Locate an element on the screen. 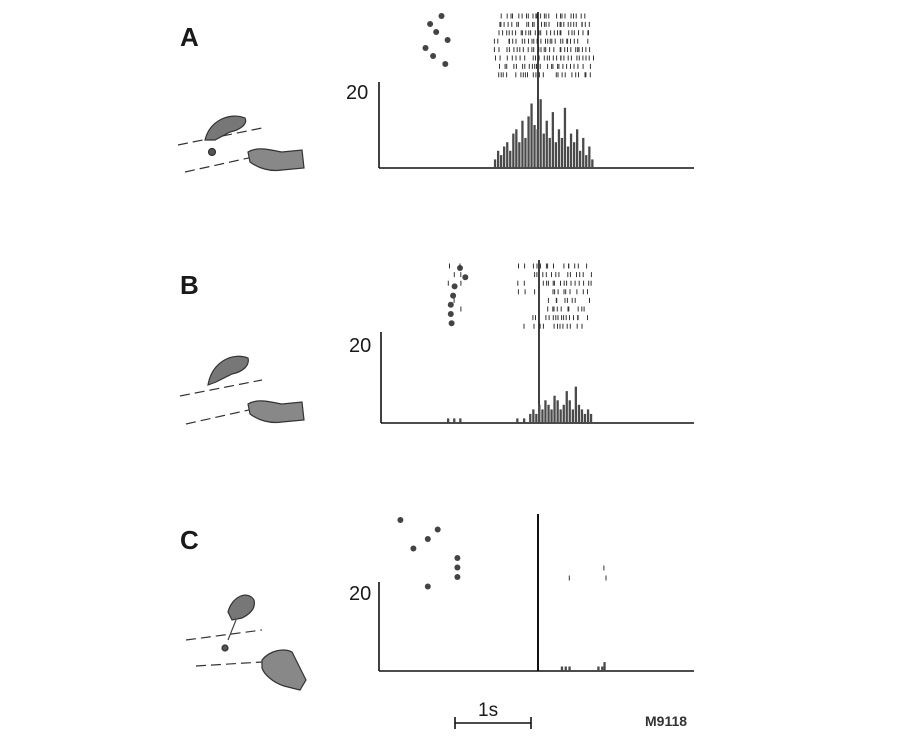  histogram-a-scale-label: 20 is located at coordinates (357, 93).